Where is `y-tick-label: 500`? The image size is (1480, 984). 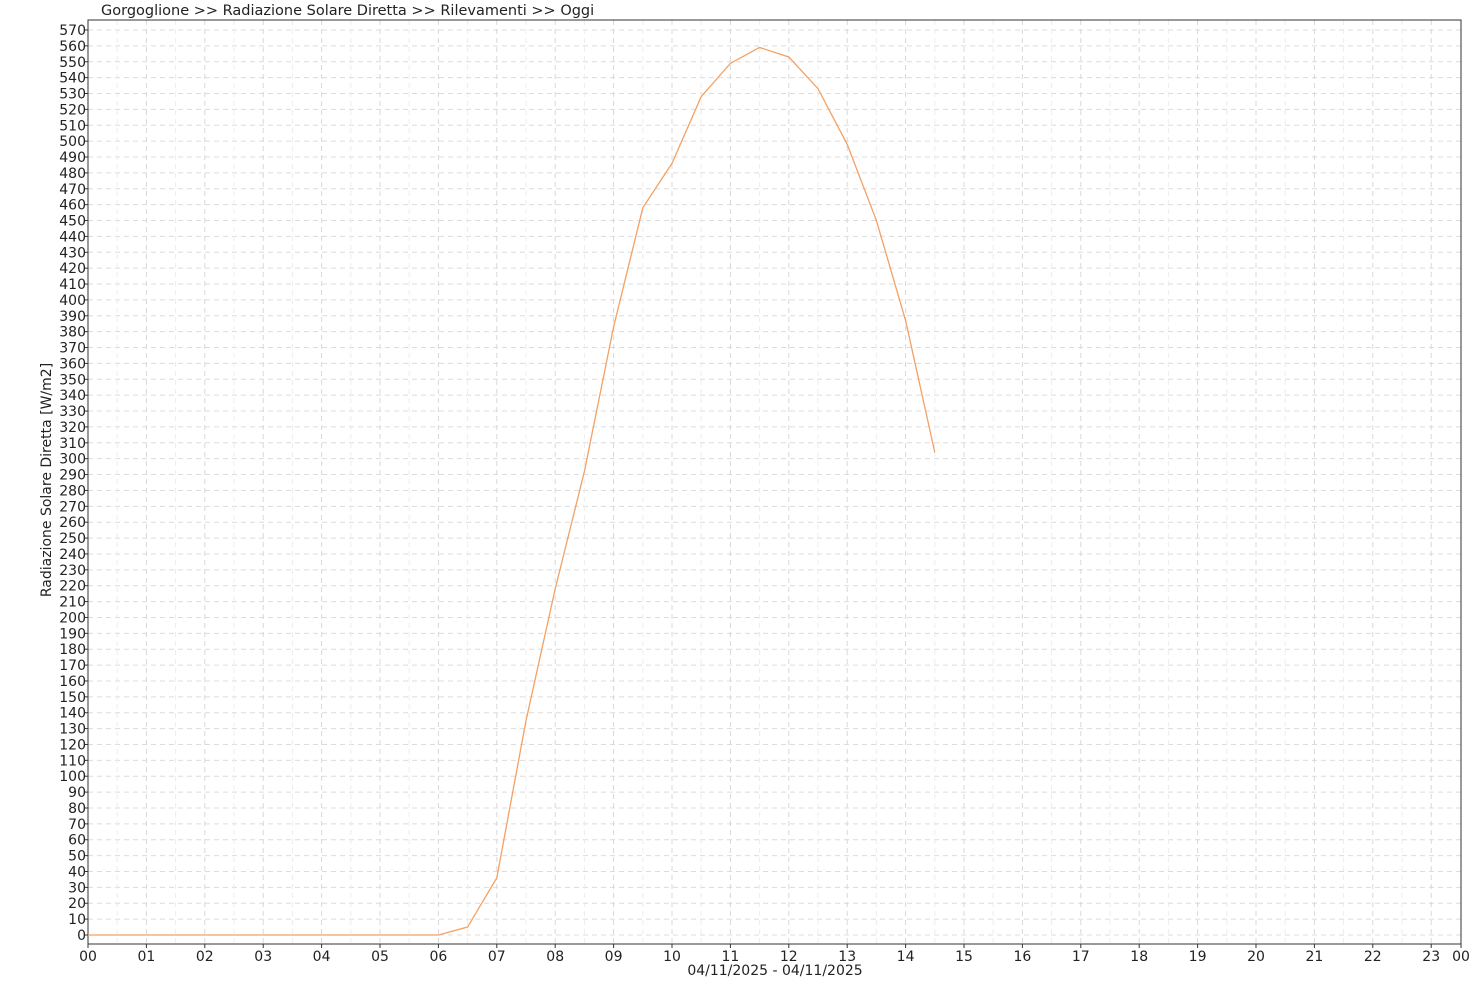
y-tick-label: 500 is located at coordinates (72, 142).